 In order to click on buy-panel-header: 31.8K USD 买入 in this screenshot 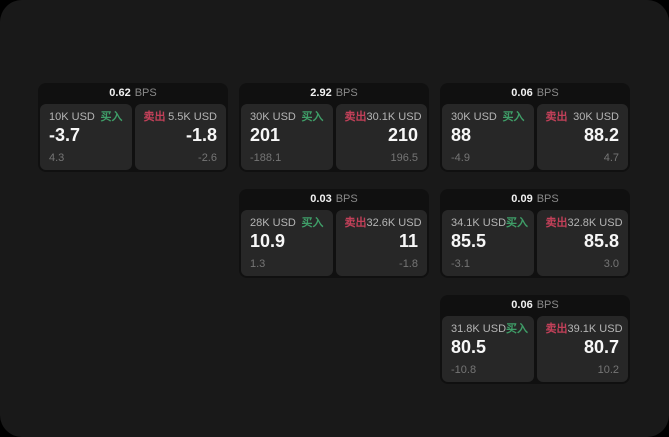, I will do `click(490, 329)`.